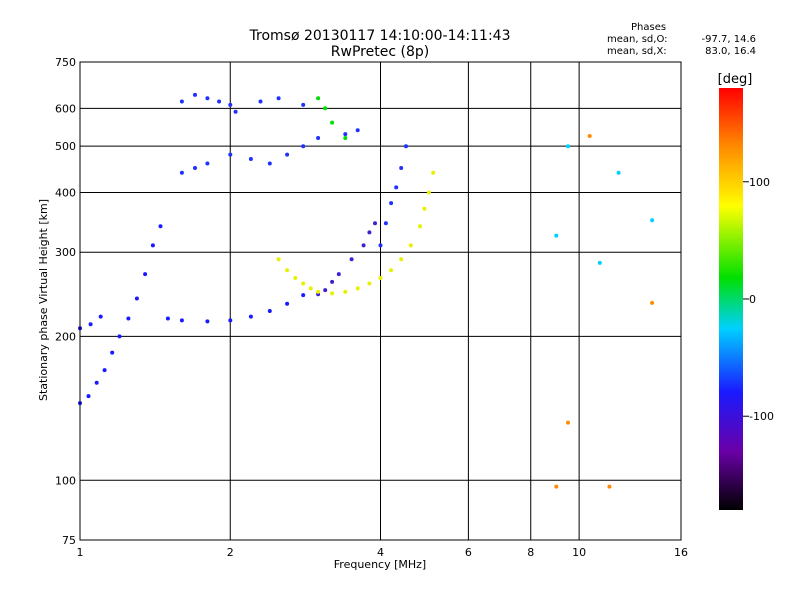  I want to click on colorbar-label: [deg], so click(735, 79).